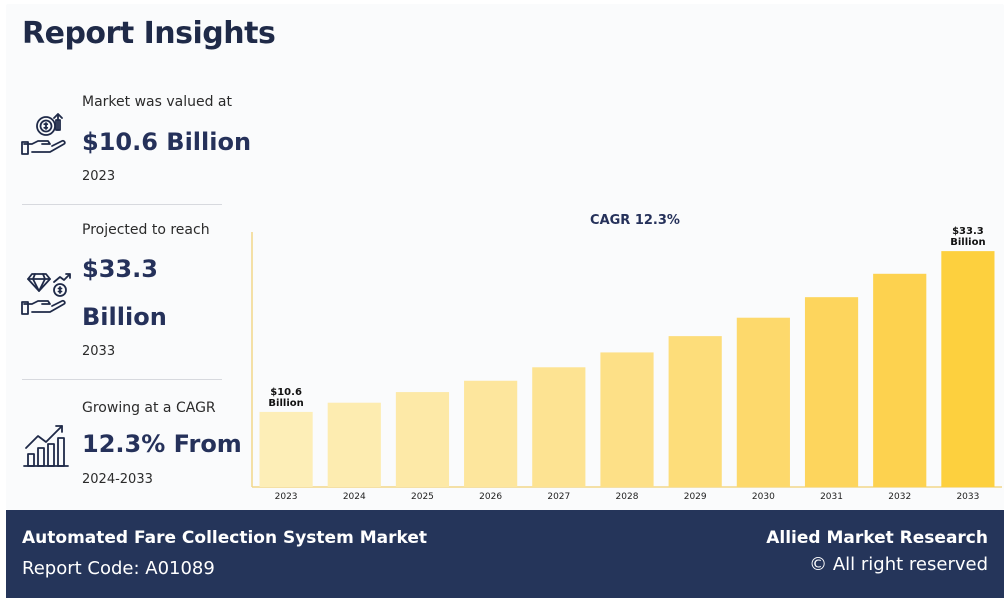 This screenshot has width=1008, height=601. I want to click on brand-name: Allied Market Research, so click(877, 538).